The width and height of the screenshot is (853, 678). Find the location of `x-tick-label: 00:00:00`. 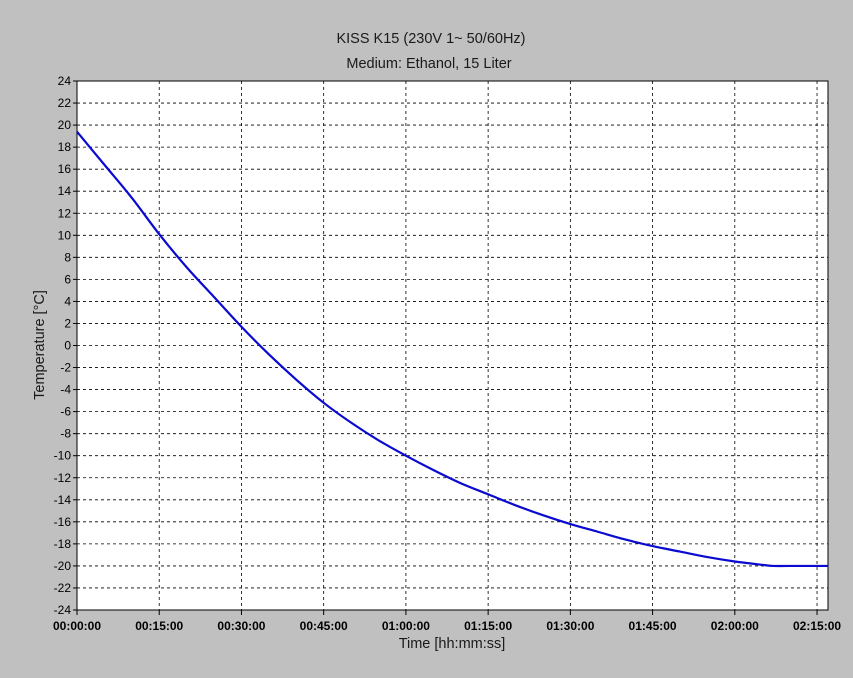

x-tick-label: 00:00:00 is located at coordinates (77, 626).